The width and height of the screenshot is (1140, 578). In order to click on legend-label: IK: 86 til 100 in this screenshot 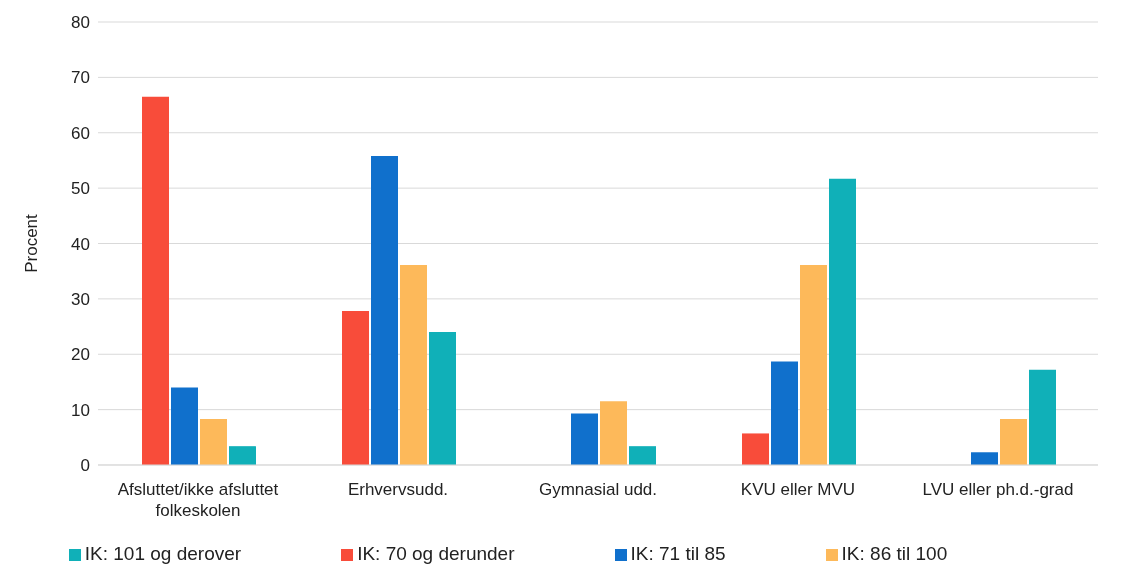, I will do `click(894, 553)`.